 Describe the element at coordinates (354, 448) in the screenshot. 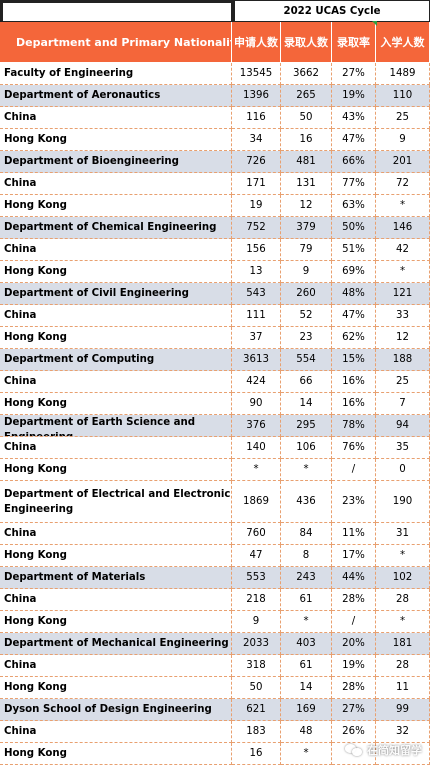

I see `row-offer-rate-cell: 76%` at that location.